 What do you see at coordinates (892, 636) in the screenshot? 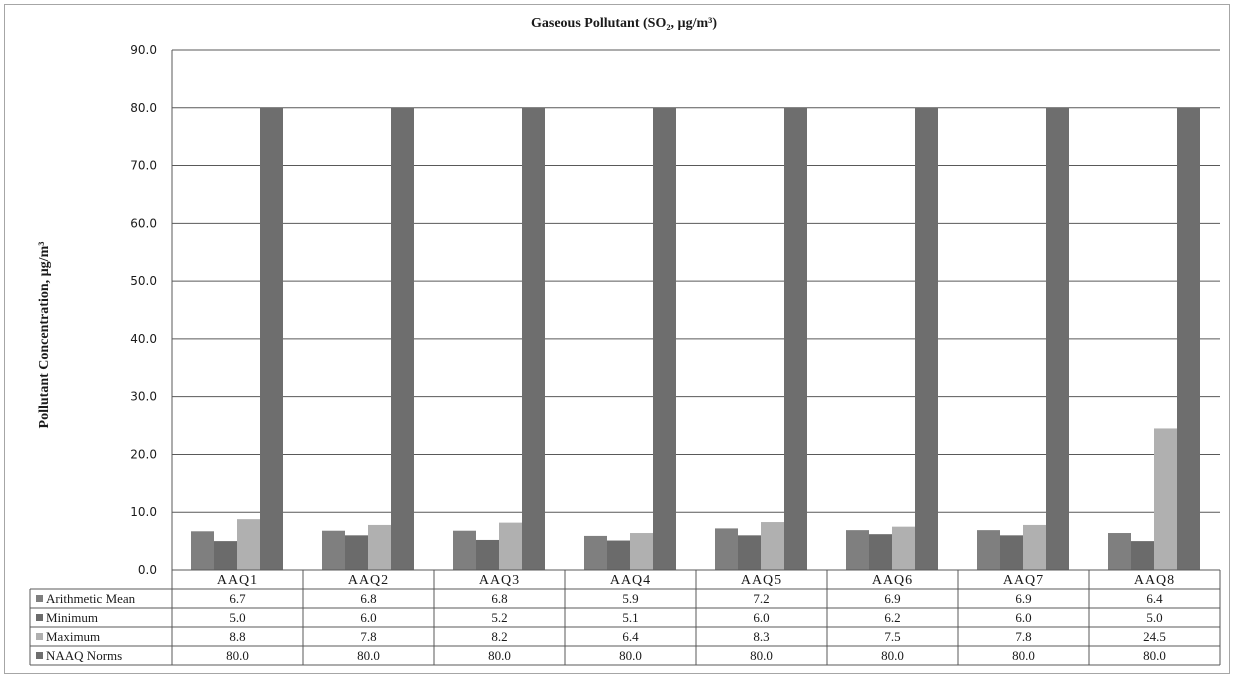
I see `data-label: 7.5` at bounding box center [892, 636].